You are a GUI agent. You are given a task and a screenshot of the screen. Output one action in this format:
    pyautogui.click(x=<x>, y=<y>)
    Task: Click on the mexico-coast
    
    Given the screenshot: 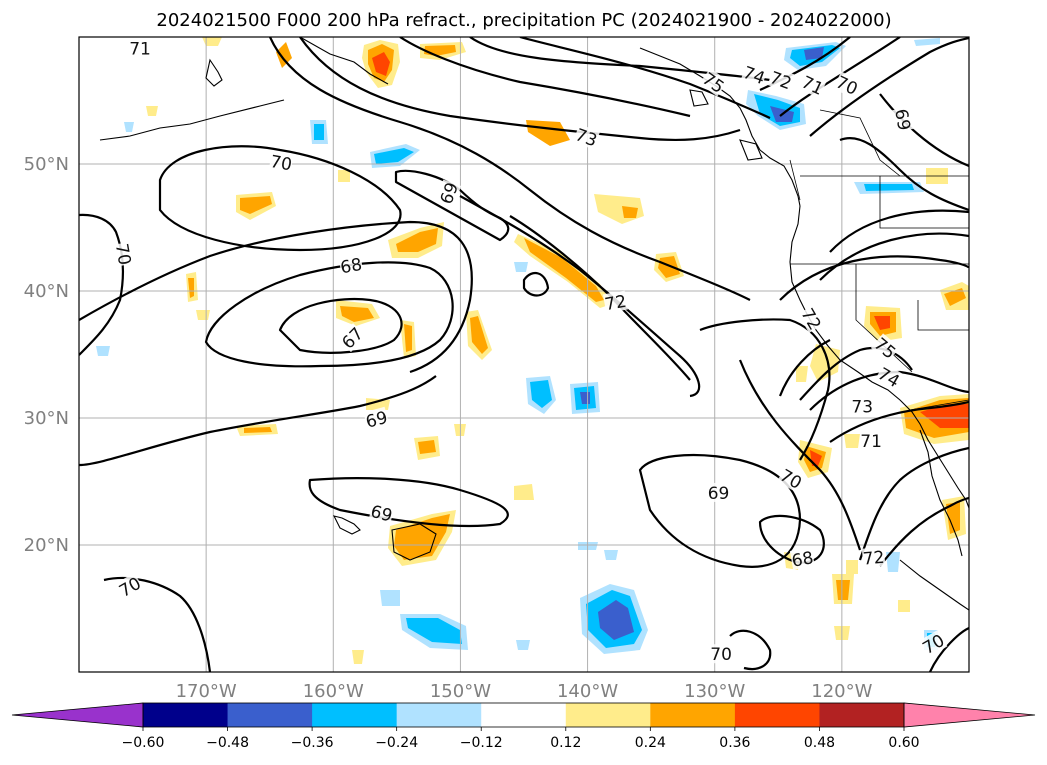 What is the action you would take?
    pyautogui.click(x=934, y=585)
    